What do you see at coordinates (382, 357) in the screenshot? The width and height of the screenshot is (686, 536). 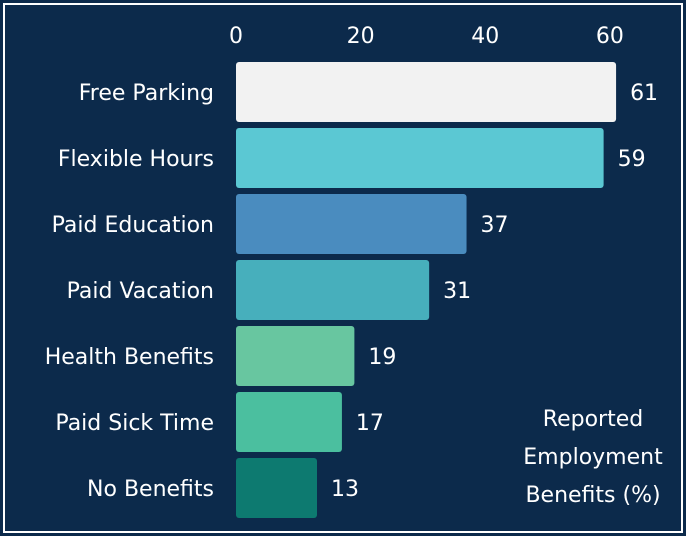 I see `value-label: 19` at bounding box center [382, 357].